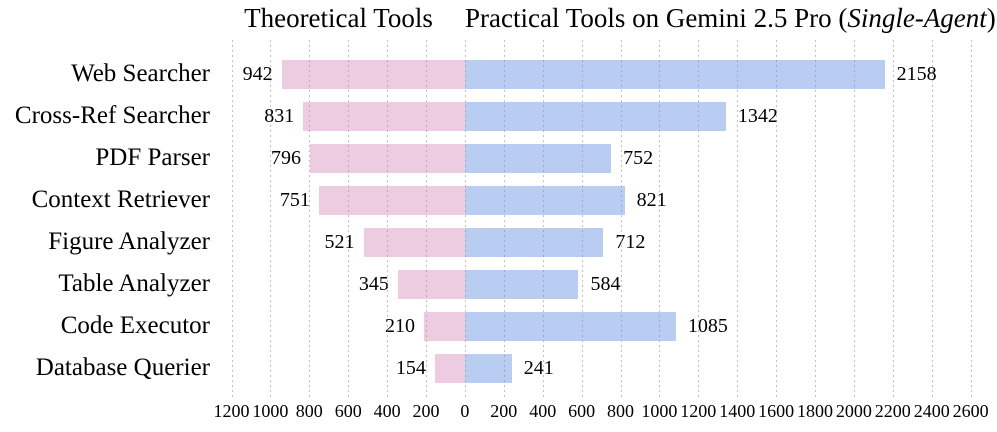 Image resolution: width=997 pixels, height=432 pixels. What do you see at coordinates (465, 411) in the screenshot?
I see `x-axis-tick-label: 0` at bounding box center [465, 411].